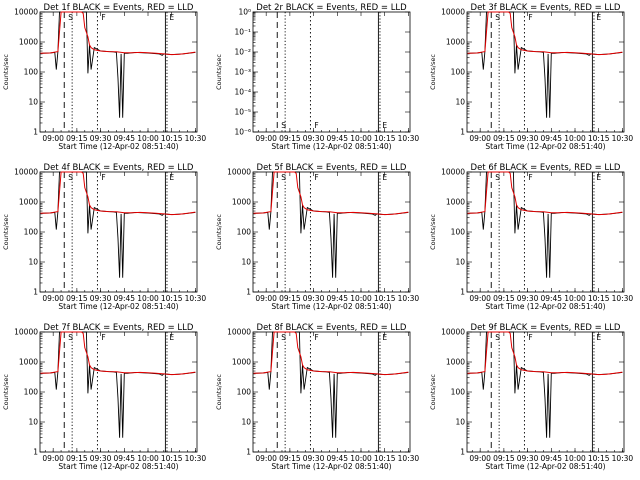 The height and width of the screenshot is (480, 640). Describe the element at coordinates (331, 8) in the screenshot. I see `panel-title: Det 2r BLACK = Events, RED = LLD` at that location.